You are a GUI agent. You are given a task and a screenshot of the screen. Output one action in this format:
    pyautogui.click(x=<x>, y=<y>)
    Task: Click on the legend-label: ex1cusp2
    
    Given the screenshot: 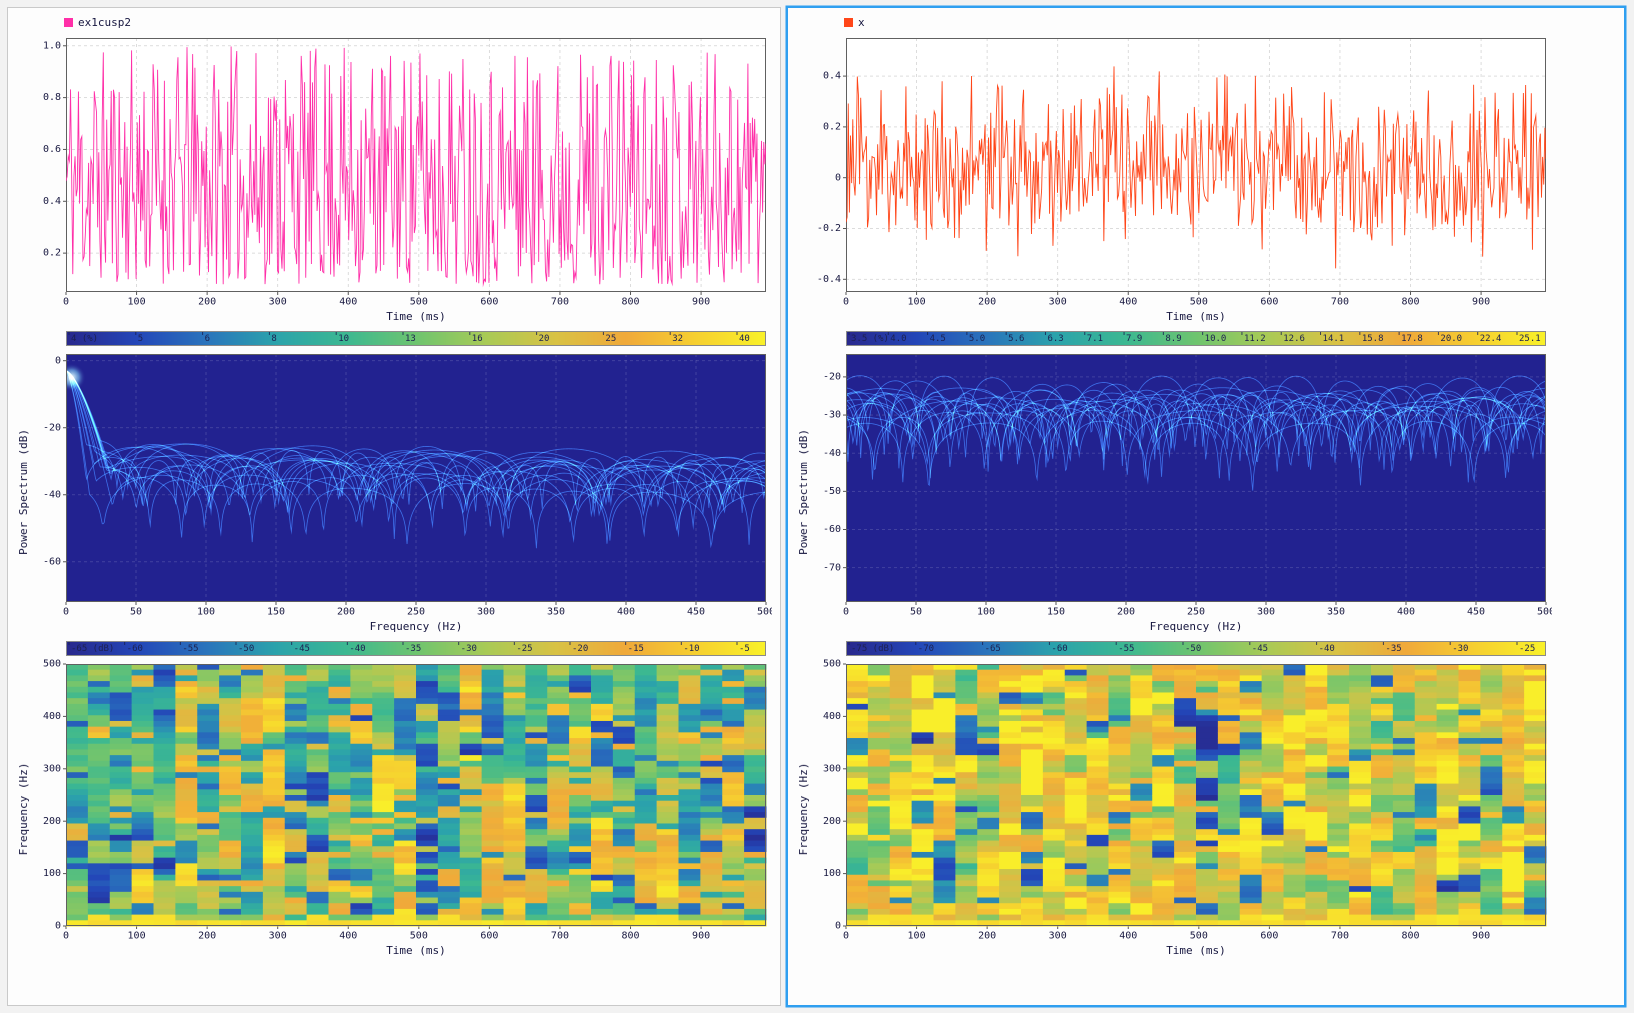 What is the action you would take?
    pyautogui.click(x=104, y=22)
    